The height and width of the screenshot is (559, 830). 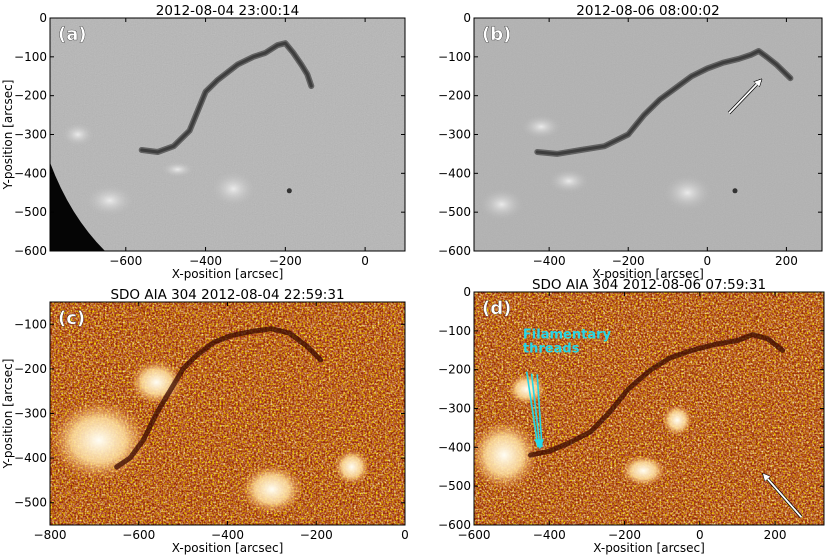 I want to click on arrow-b, so click(x=744, y=97).